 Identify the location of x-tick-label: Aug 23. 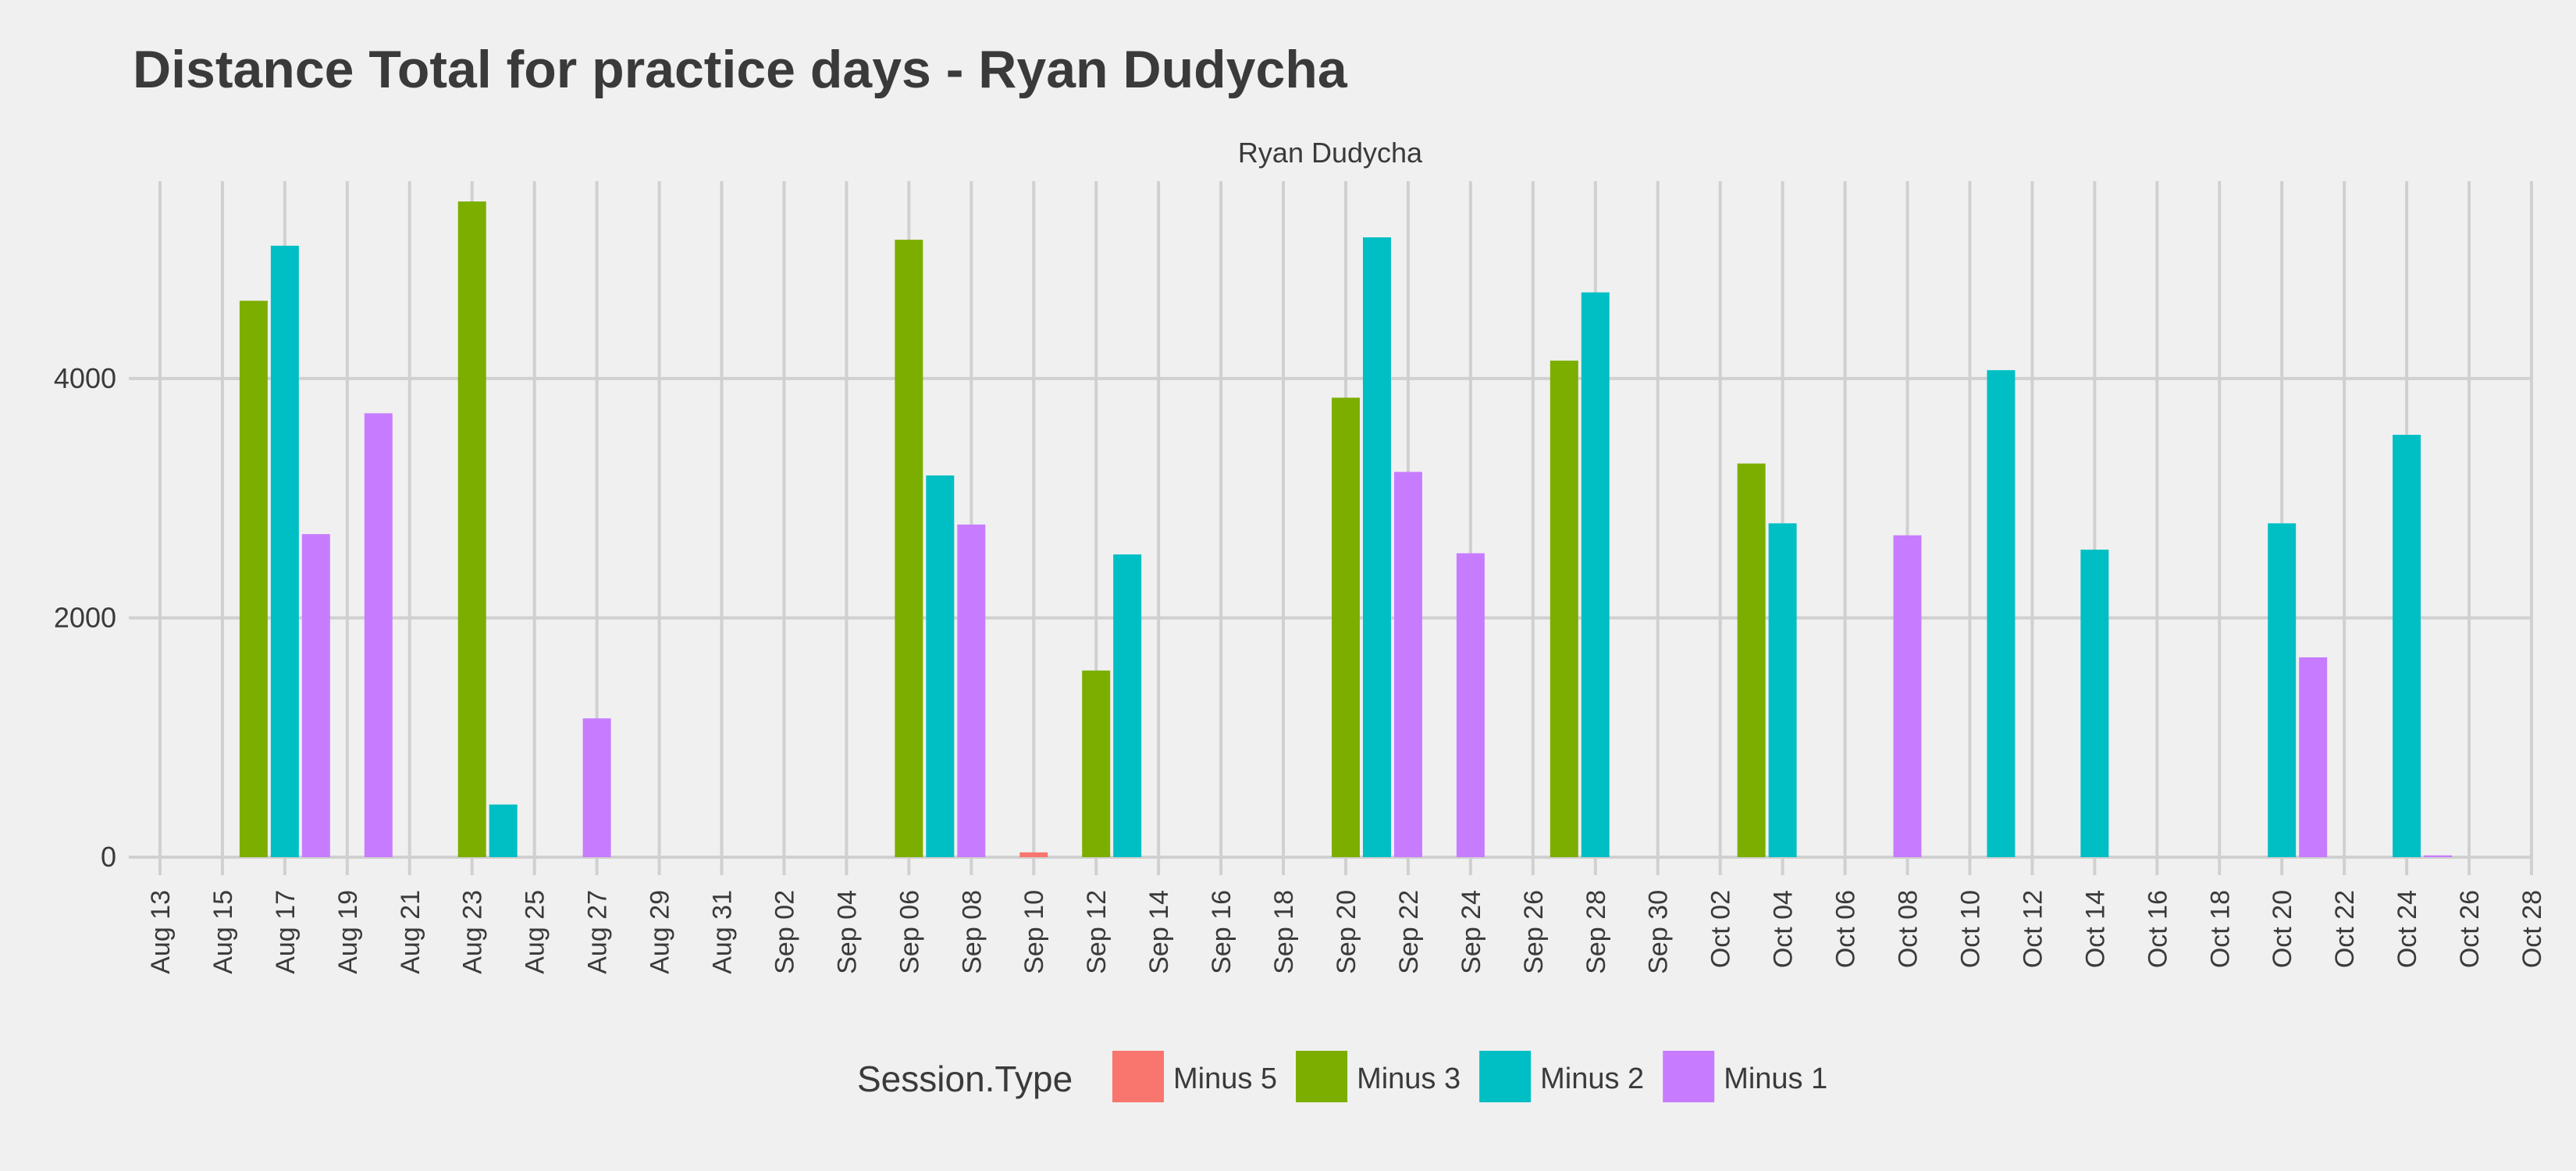
(473, 932).